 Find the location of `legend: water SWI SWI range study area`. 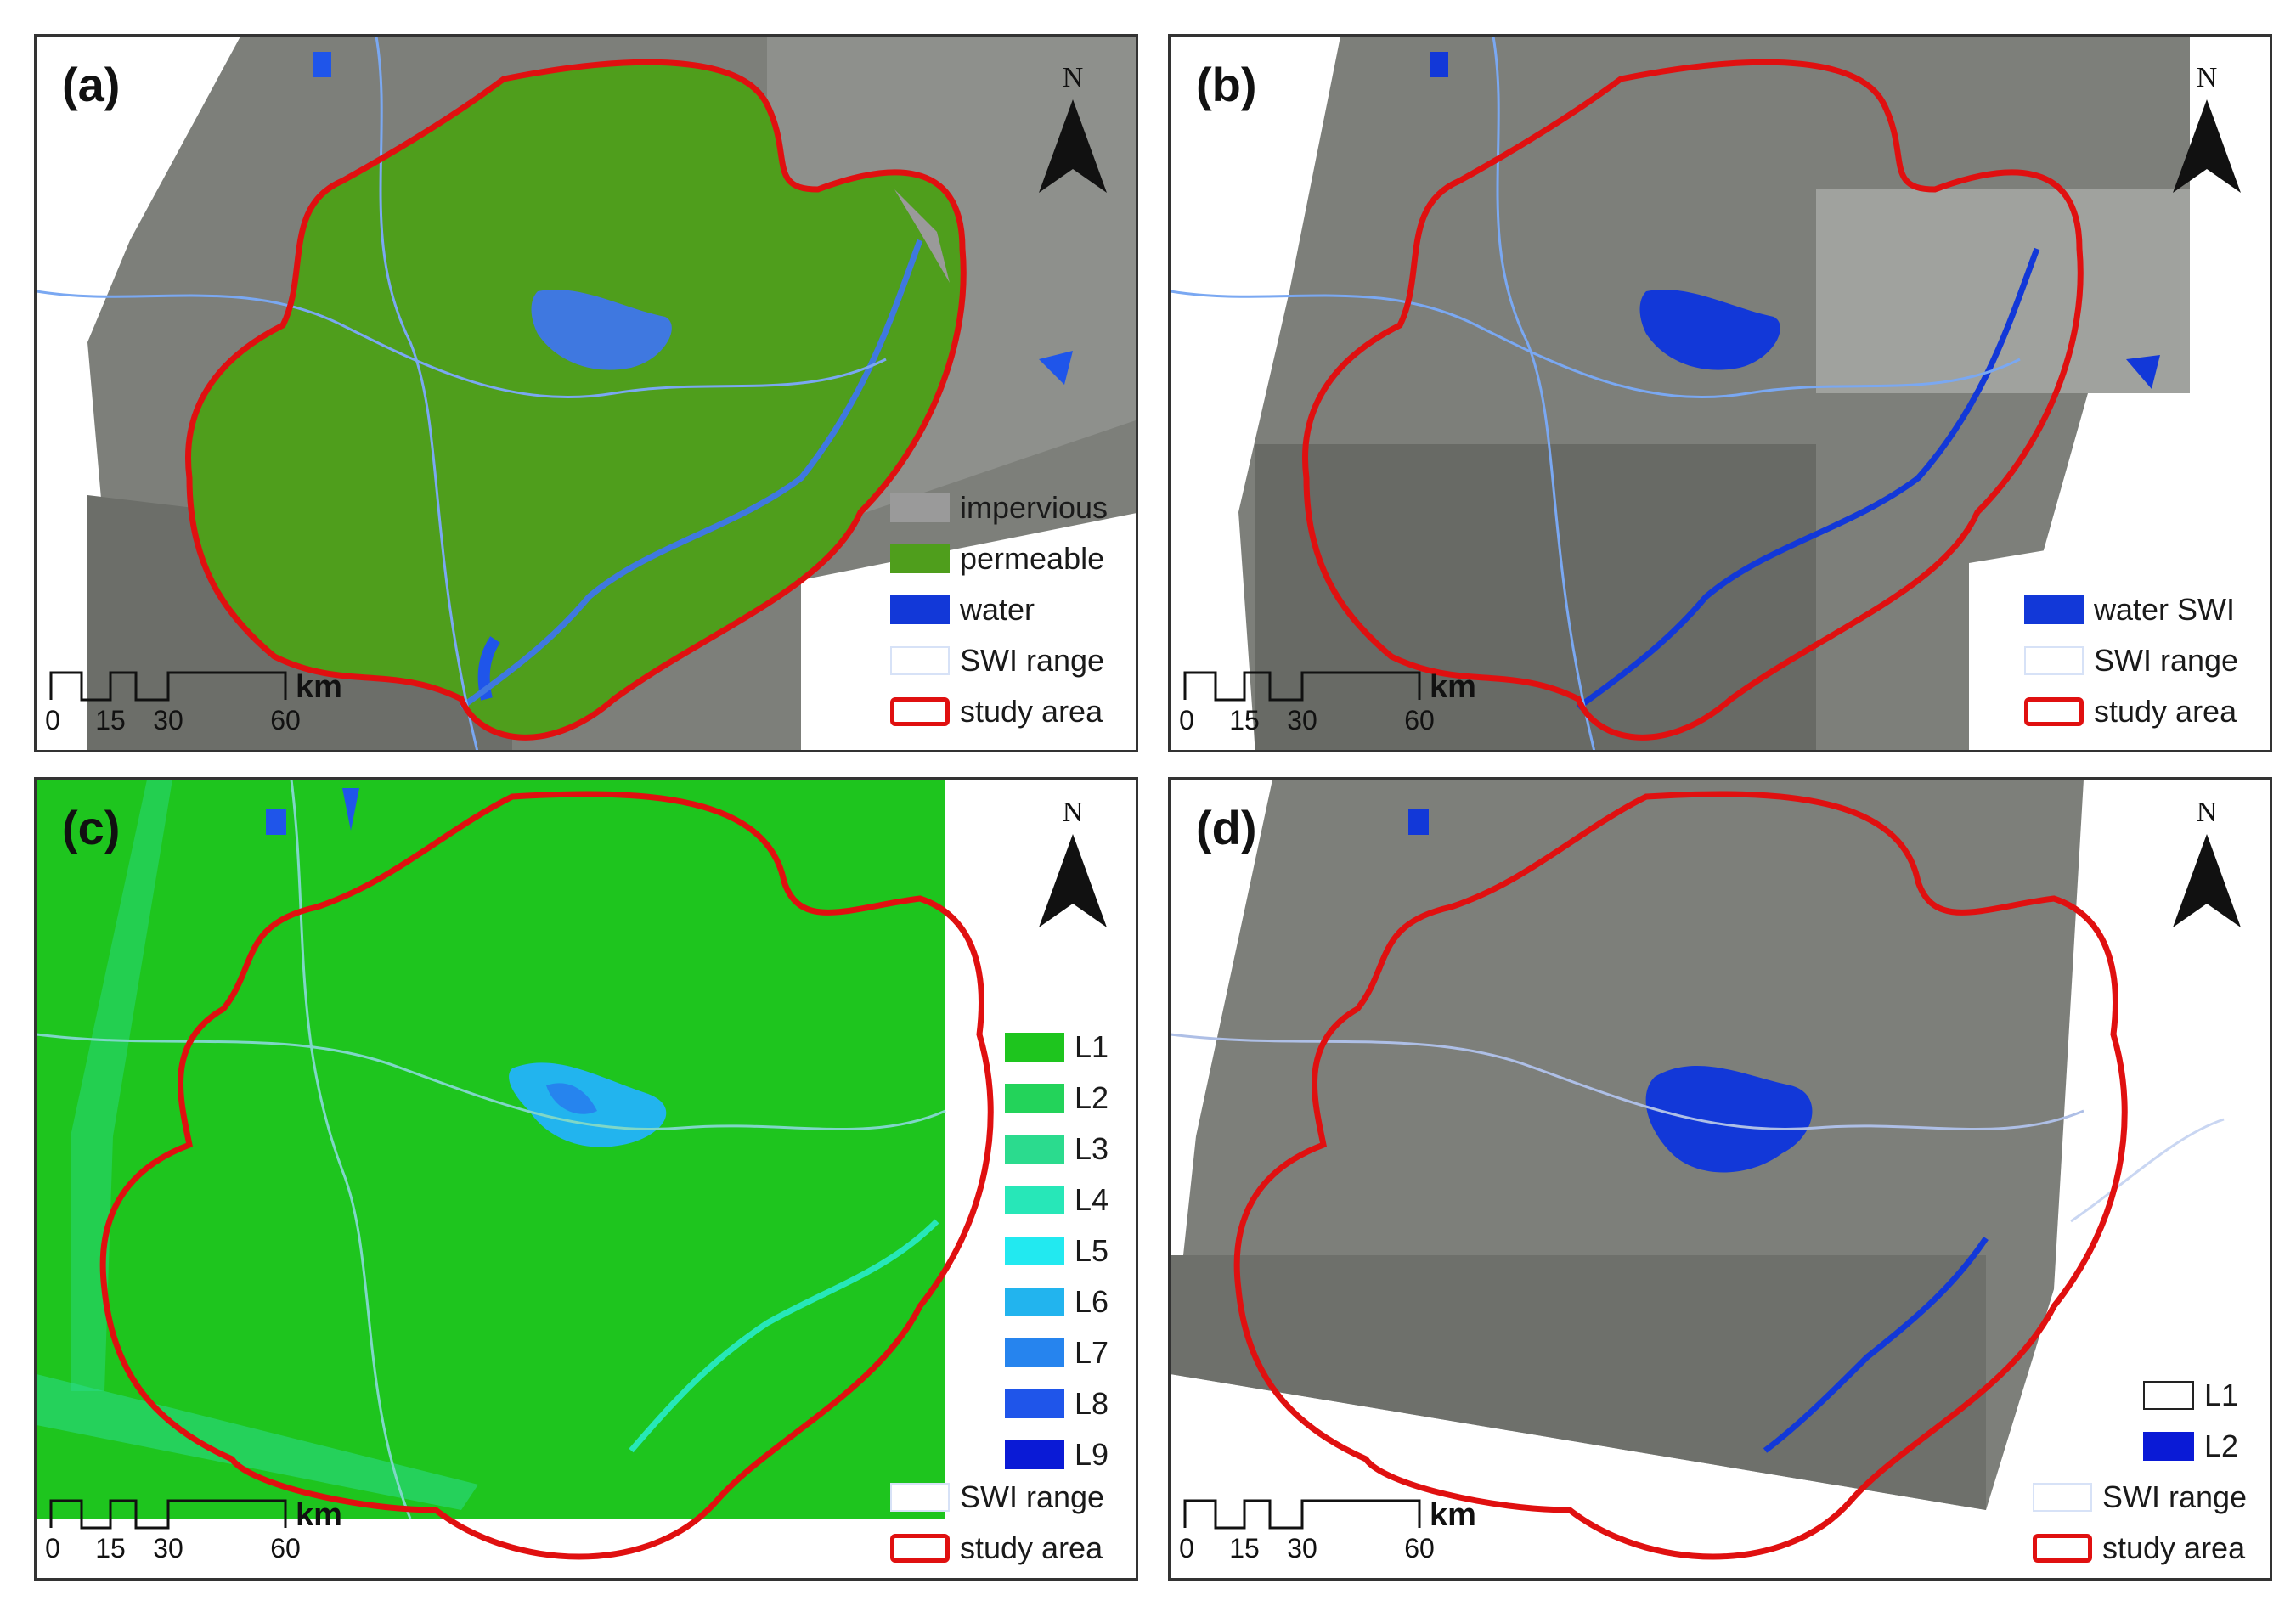

legend: water SWI SWI range study area is located at coordinates (2147, 665).